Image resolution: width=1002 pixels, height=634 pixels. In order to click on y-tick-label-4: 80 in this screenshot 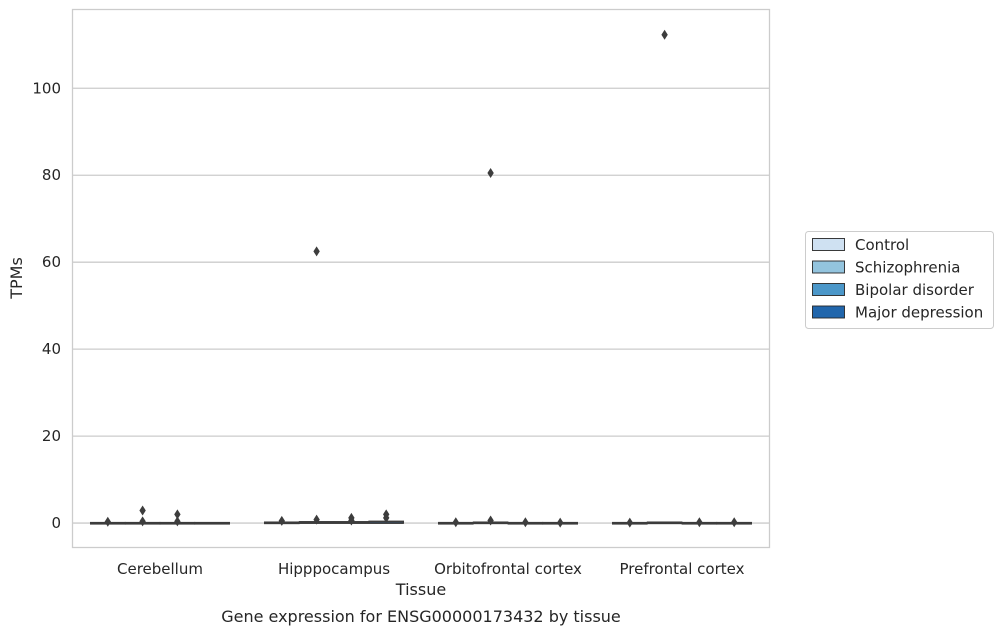, I will do `click(51, 175)`.